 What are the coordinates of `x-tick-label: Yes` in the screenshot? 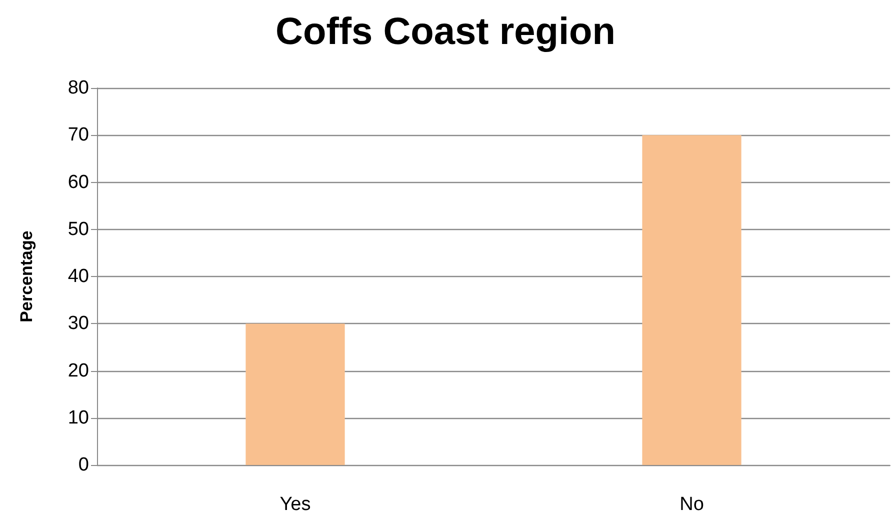 It's located at (295, 504).